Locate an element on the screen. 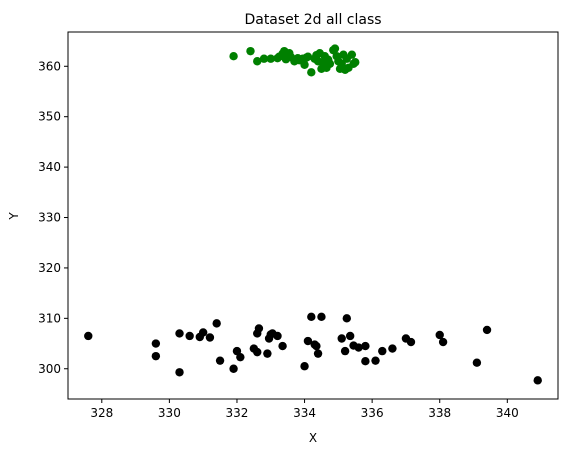  y-tick-label: 320 is located at coordinates (49, 268).